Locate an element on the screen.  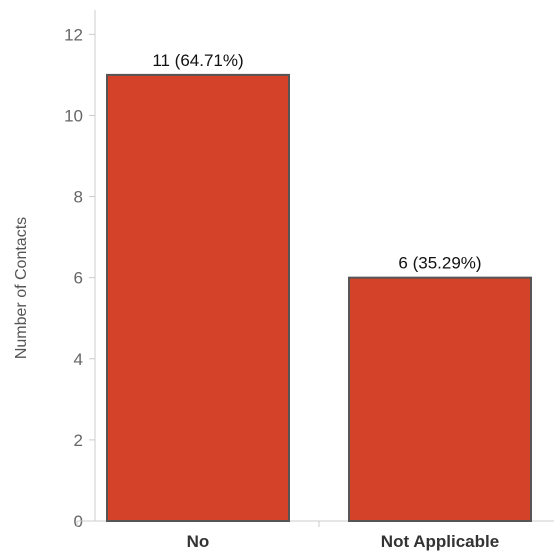
y-tick-label: 4 is located at coordinates (78, 359).